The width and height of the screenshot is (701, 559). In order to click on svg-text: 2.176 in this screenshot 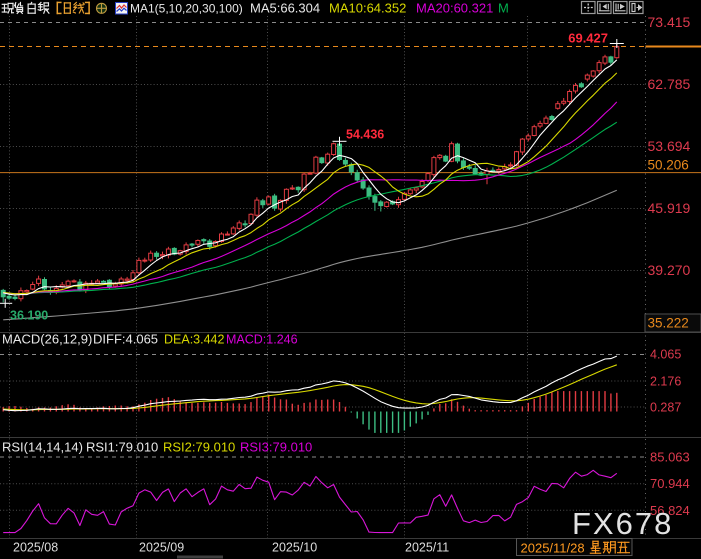, I will do `click(665, 382)`.